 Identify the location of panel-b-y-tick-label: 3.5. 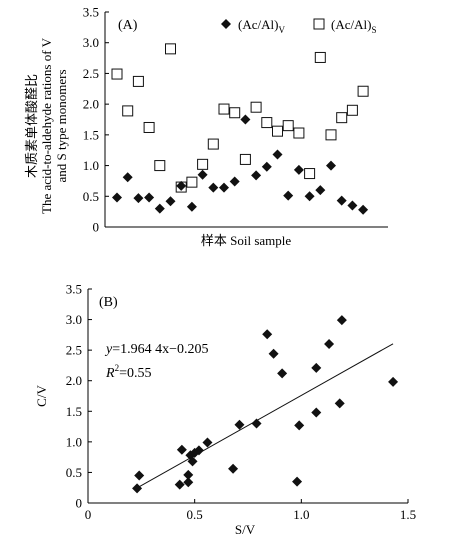
(74, 289).